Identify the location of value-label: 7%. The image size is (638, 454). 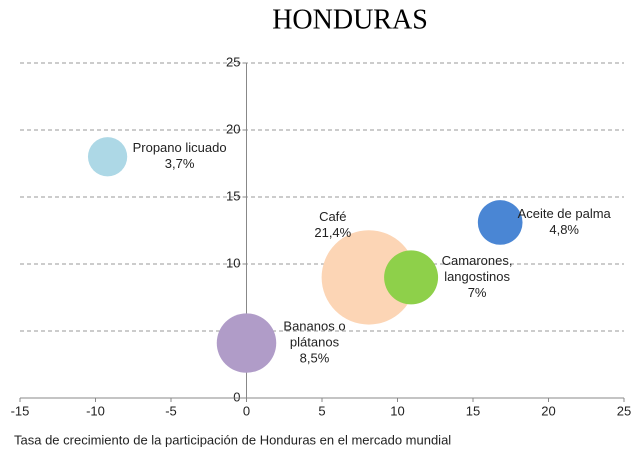
(477, 292).